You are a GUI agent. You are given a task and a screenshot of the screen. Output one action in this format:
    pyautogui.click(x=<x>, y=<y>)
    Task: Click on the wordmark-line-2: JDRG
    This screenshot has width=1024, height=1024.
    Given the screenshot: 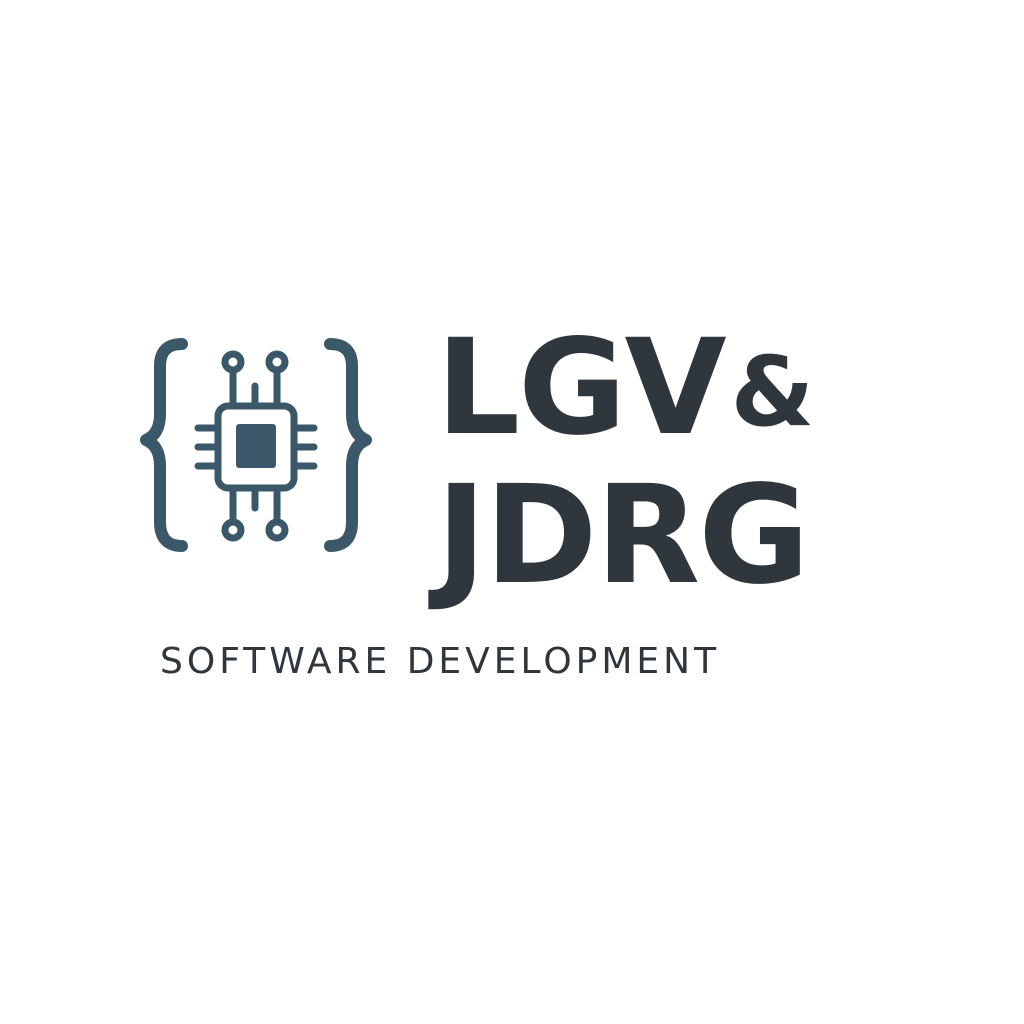 What is the action you would take?
    pyautogui.click(x=623, y=536)
    